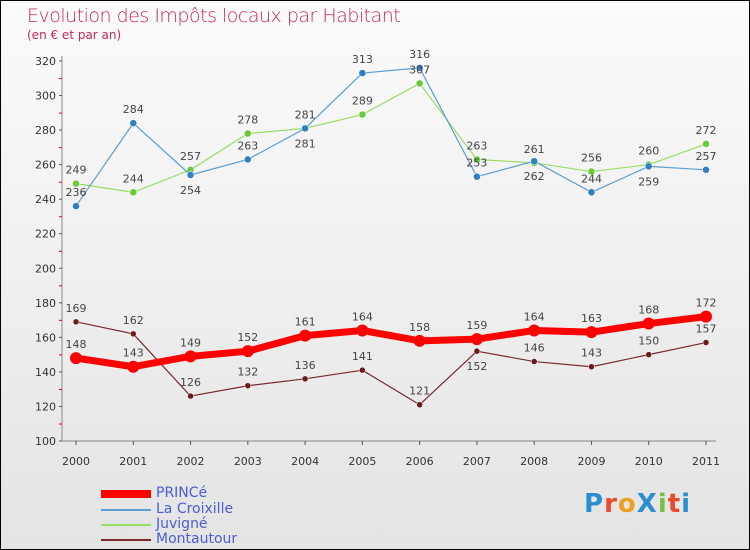 Image resolution: width=750 pixels, height=550 pixels. I want to click on y-tick-label: 180, so click(45, 303).